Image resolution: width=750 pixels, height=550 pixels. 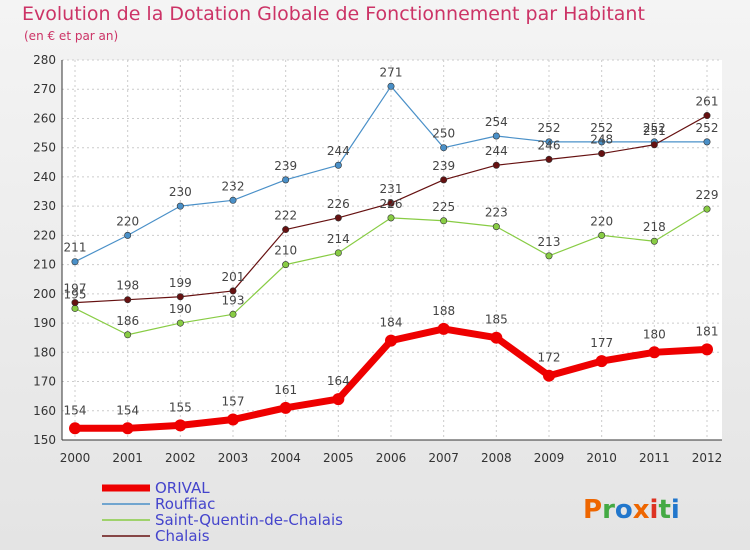 I want to click on x-tick-label: 2001, so click(x=127, y=458).